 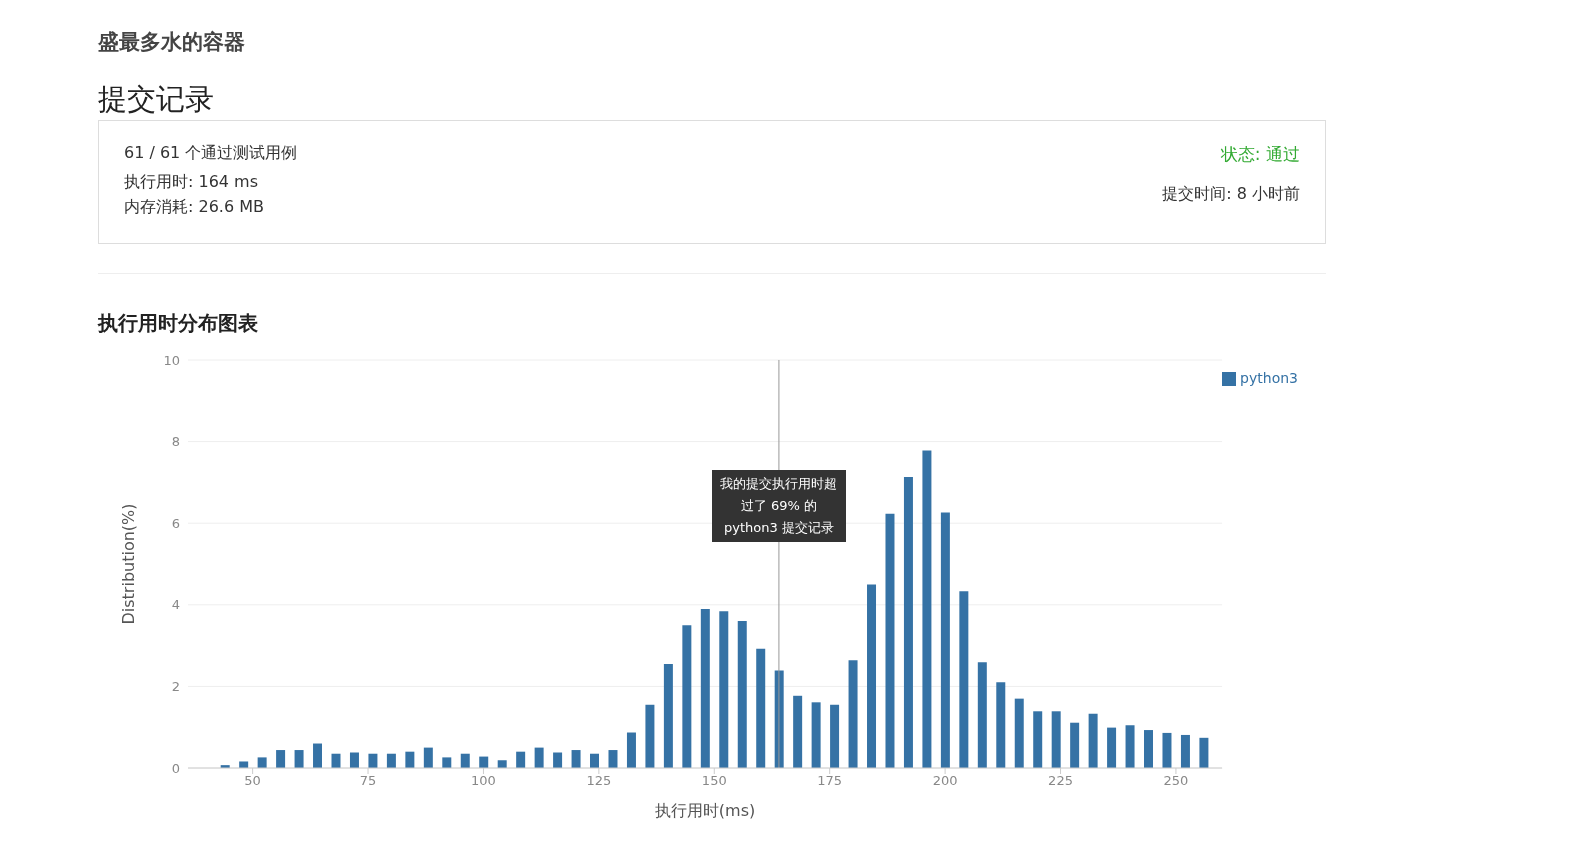 What do you see at coordinates (175, 605) in the screenshot?
I see `y-tick-label: 4` at bounding box center [175, 605].